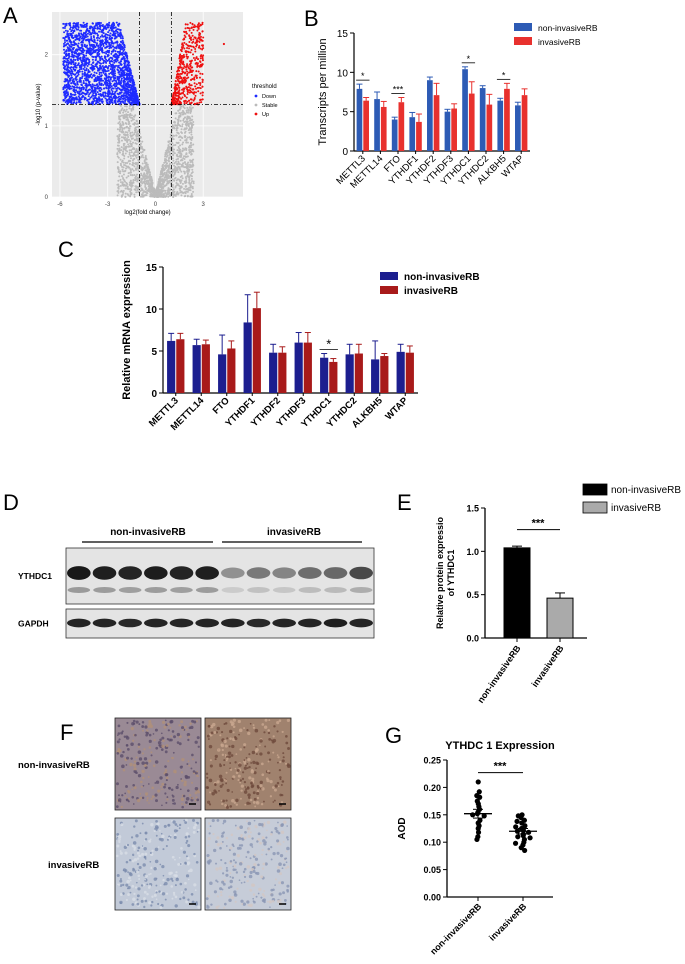  Describe the element at coordinates (47, 56) in the screenshot. I see `volcano-y-tick-label: 2` at that location.